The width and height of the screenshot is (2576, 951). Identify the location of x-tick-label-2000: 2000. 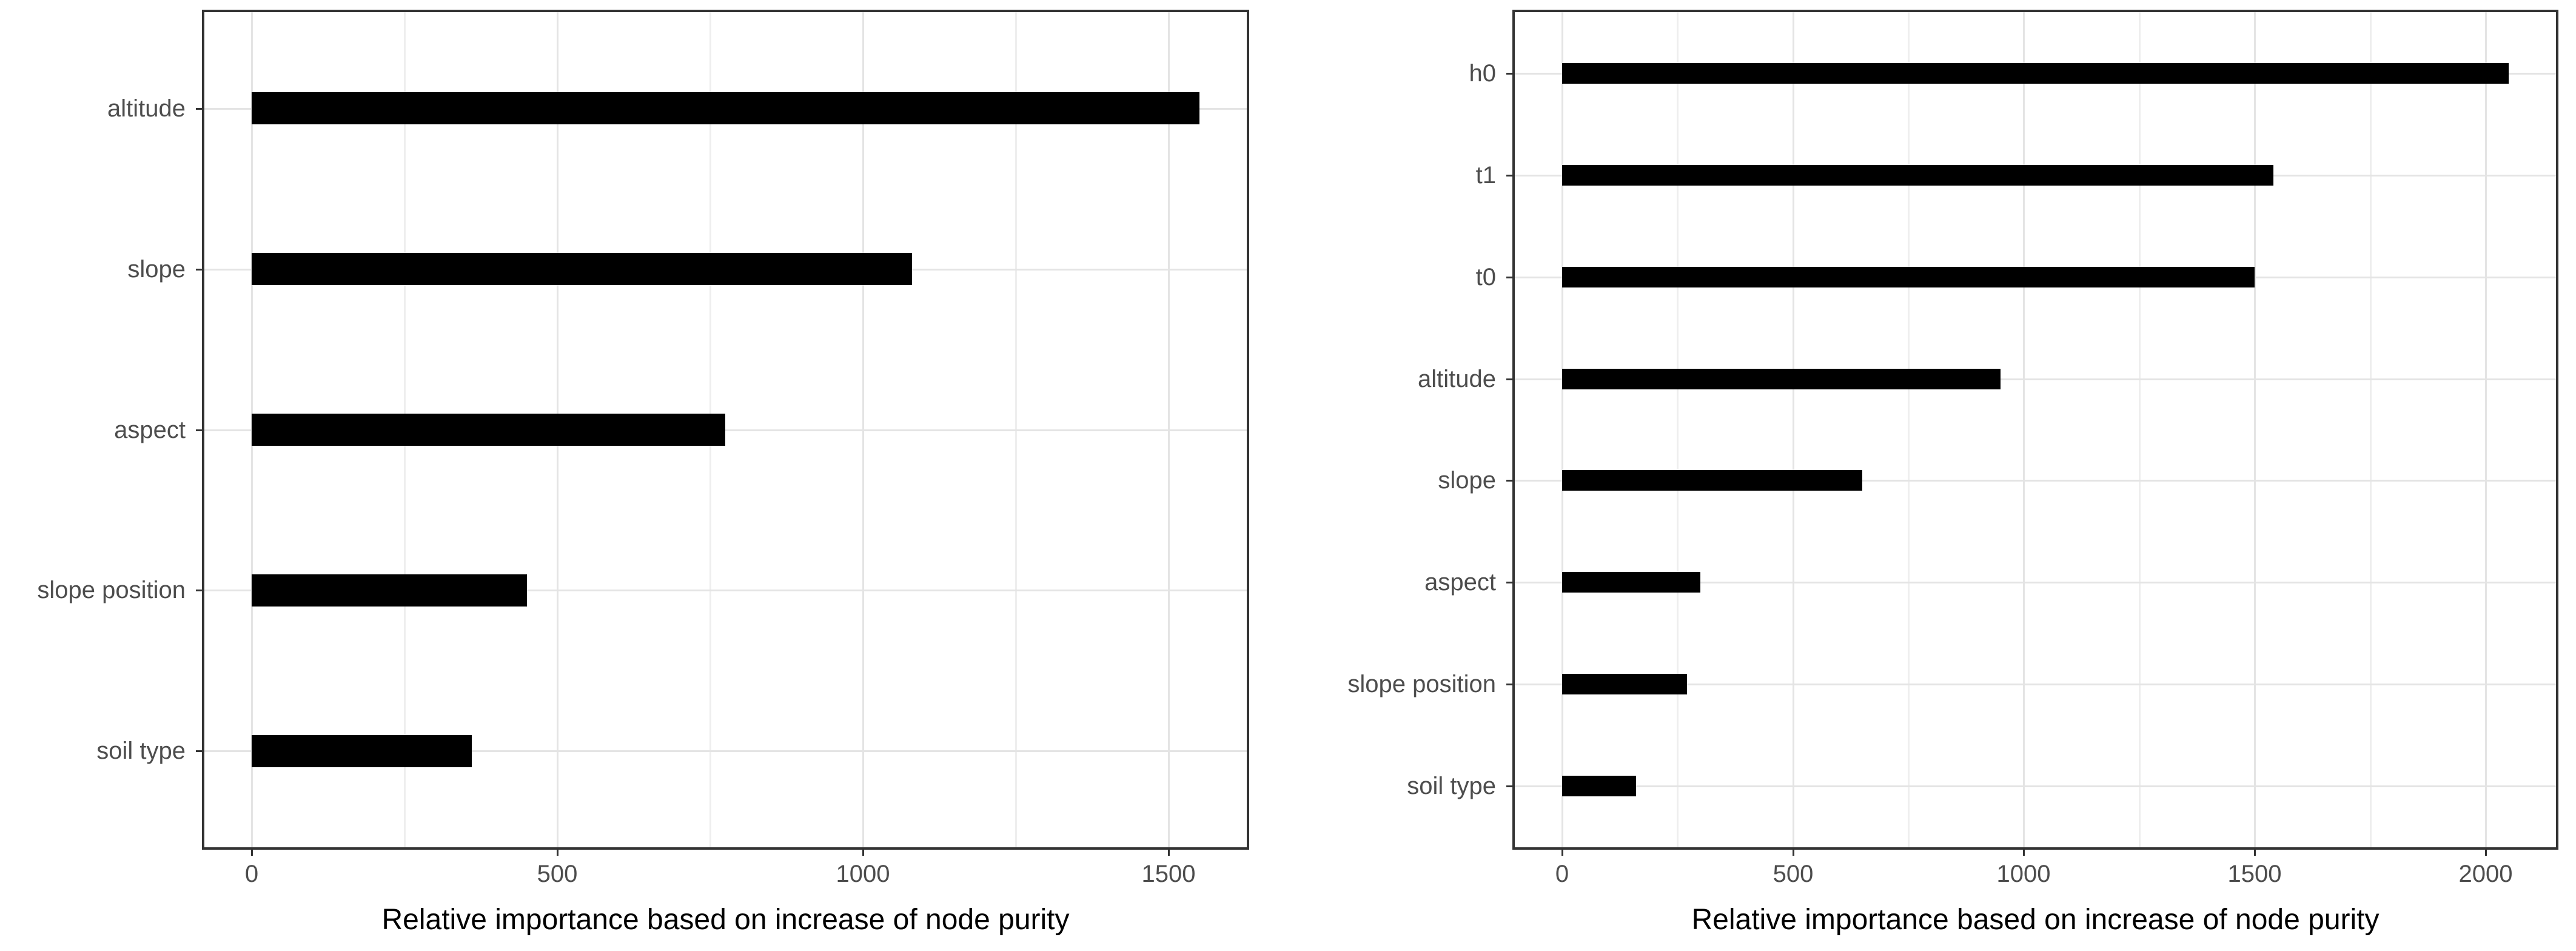
(2485, 874).